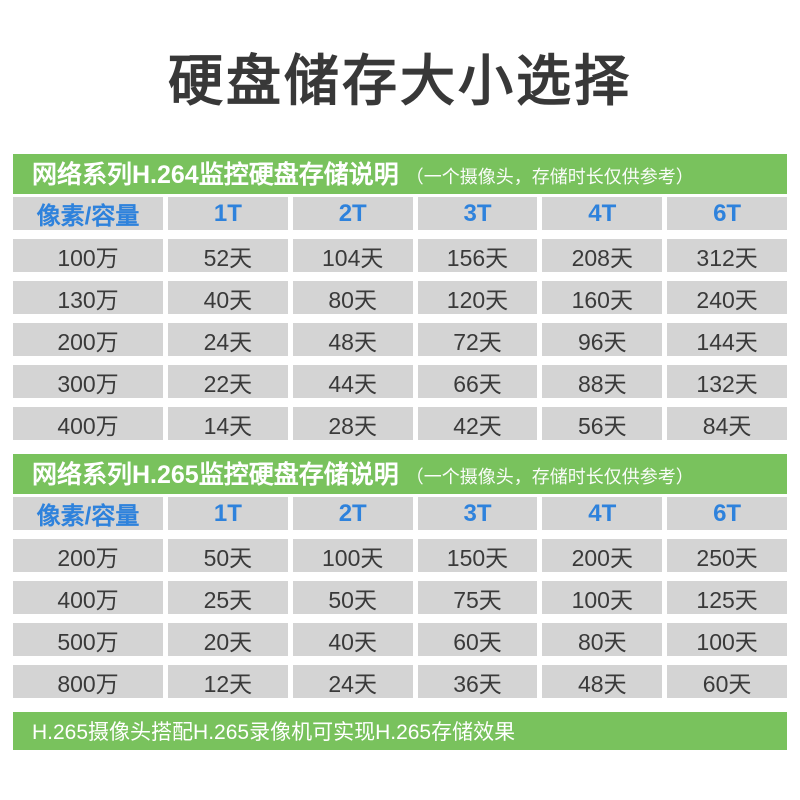 This screenshot has height=800, width=800. I want to click on banner-title: 网络系列H.264监控硬盘存储说明, so click(215, 175).